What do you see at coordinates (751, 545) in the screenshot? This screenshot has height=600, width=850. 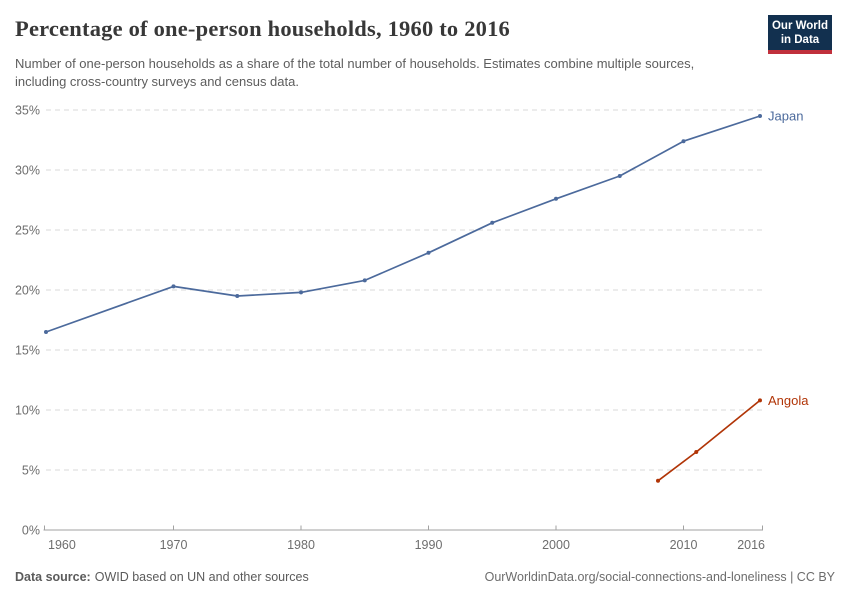 I see `x-tick-label: 2016` at bounding box center [751, 545].